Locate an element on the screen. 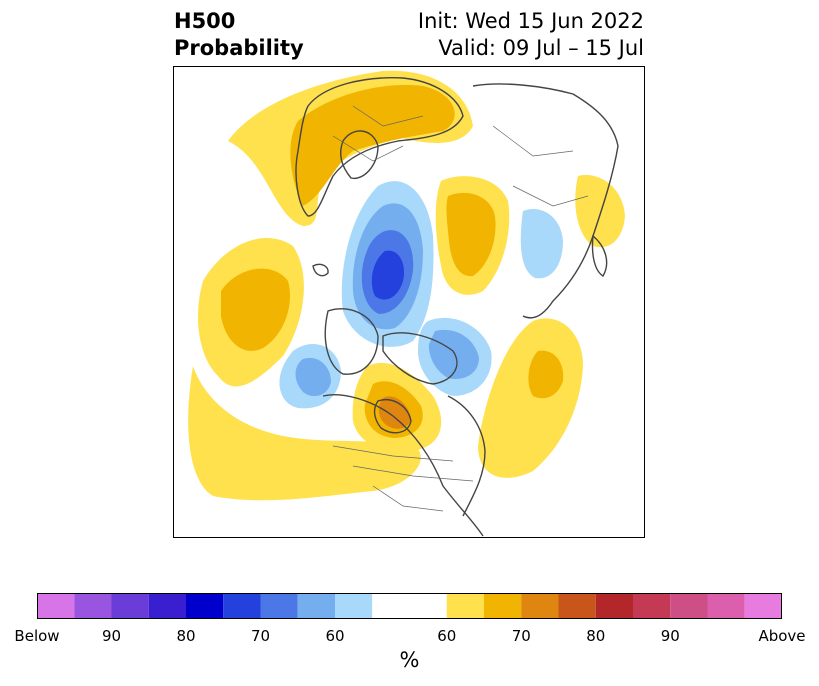 This screenshot has height=686, width=819. coastline-scandinavia is located at coordinates (359, 155).